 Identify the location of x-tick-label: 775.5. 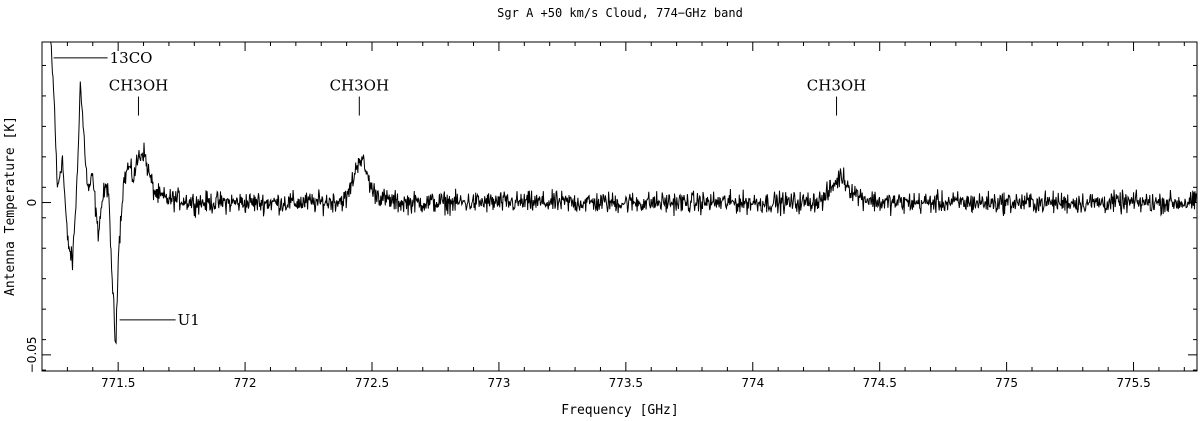
(1133, 383).